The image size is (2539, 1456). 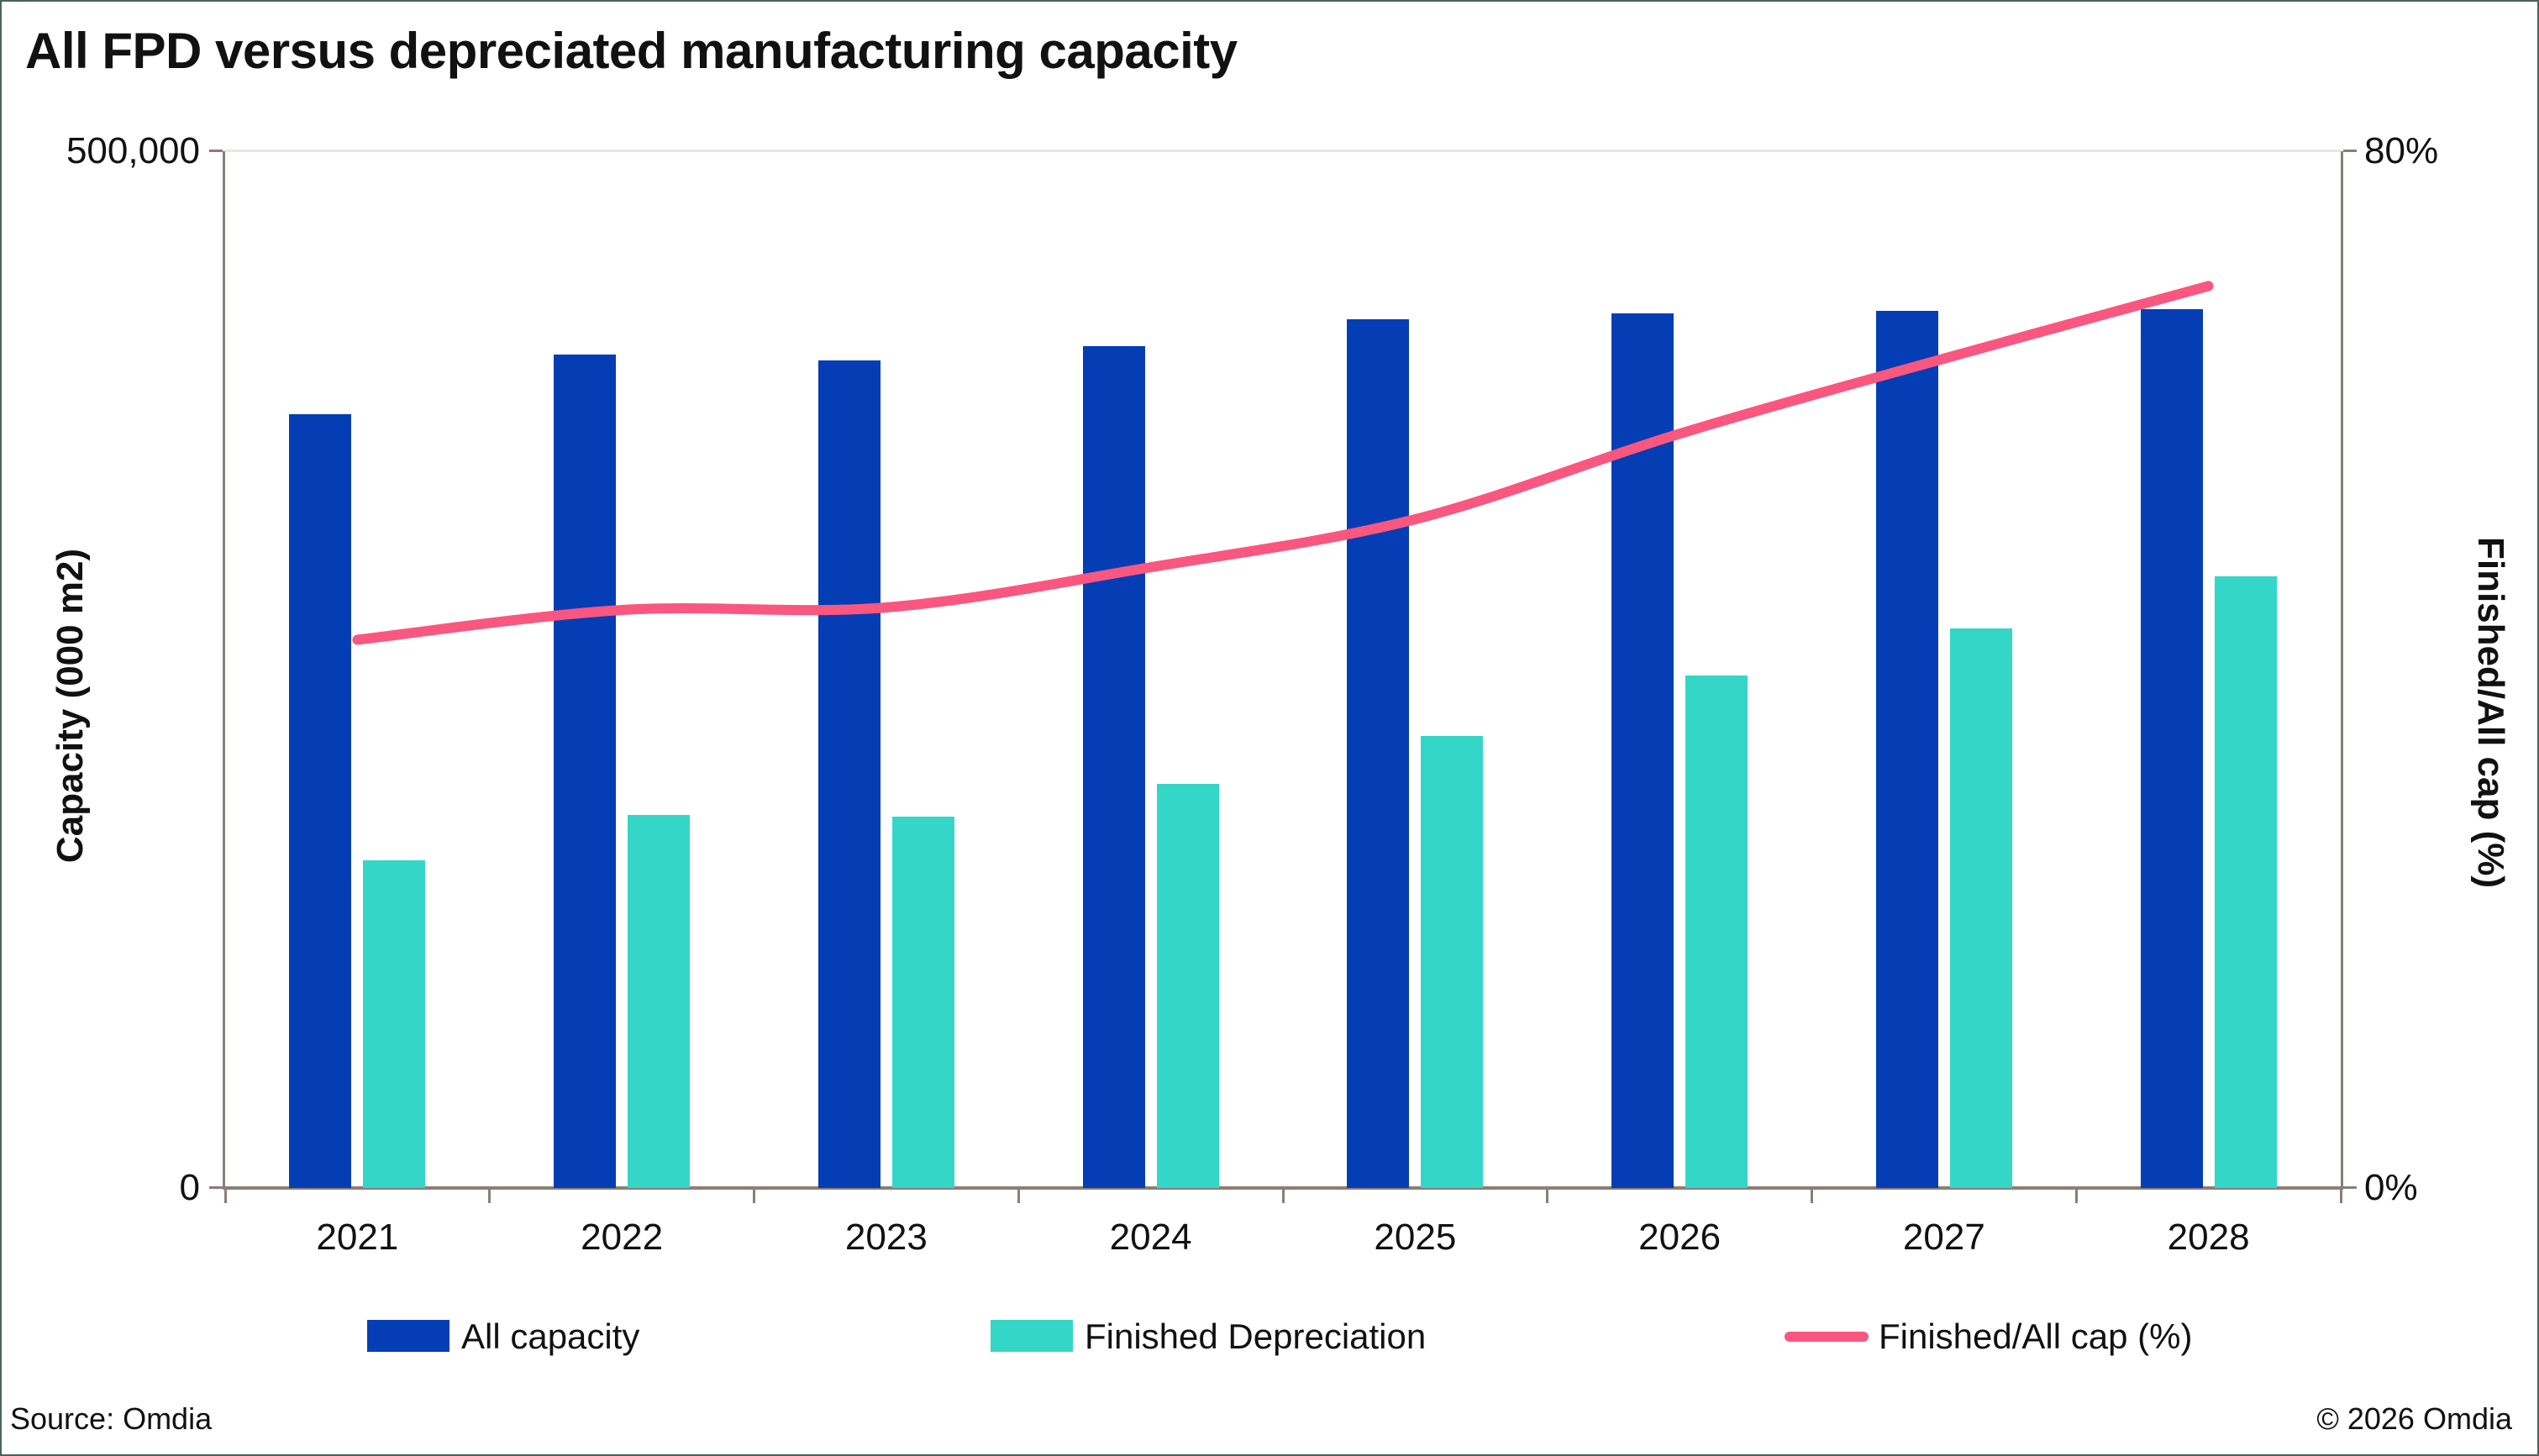 I want to click on bar-finished-depreciation-2021, so click(x=394, y=1024).